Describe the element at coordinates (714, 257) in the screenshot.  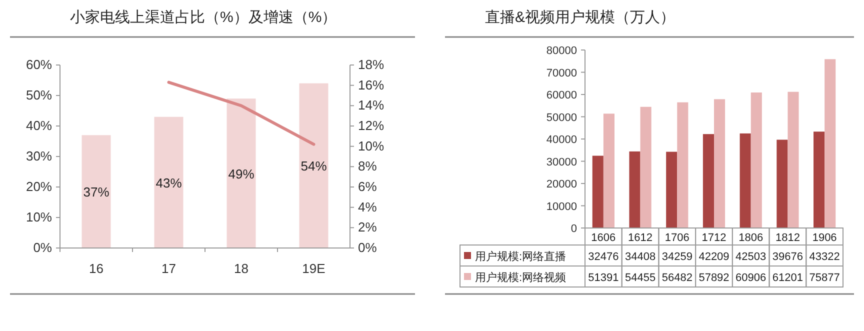
I see `data-label: 42209` at that location.